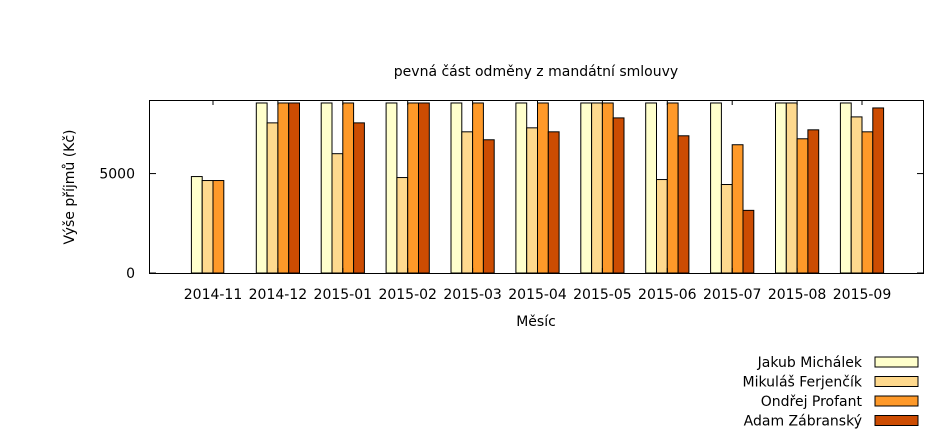  Describe the element at coordinates (607, 188) in the screenshot. I see `bar-ondřej-profant-2015-05` at that location.